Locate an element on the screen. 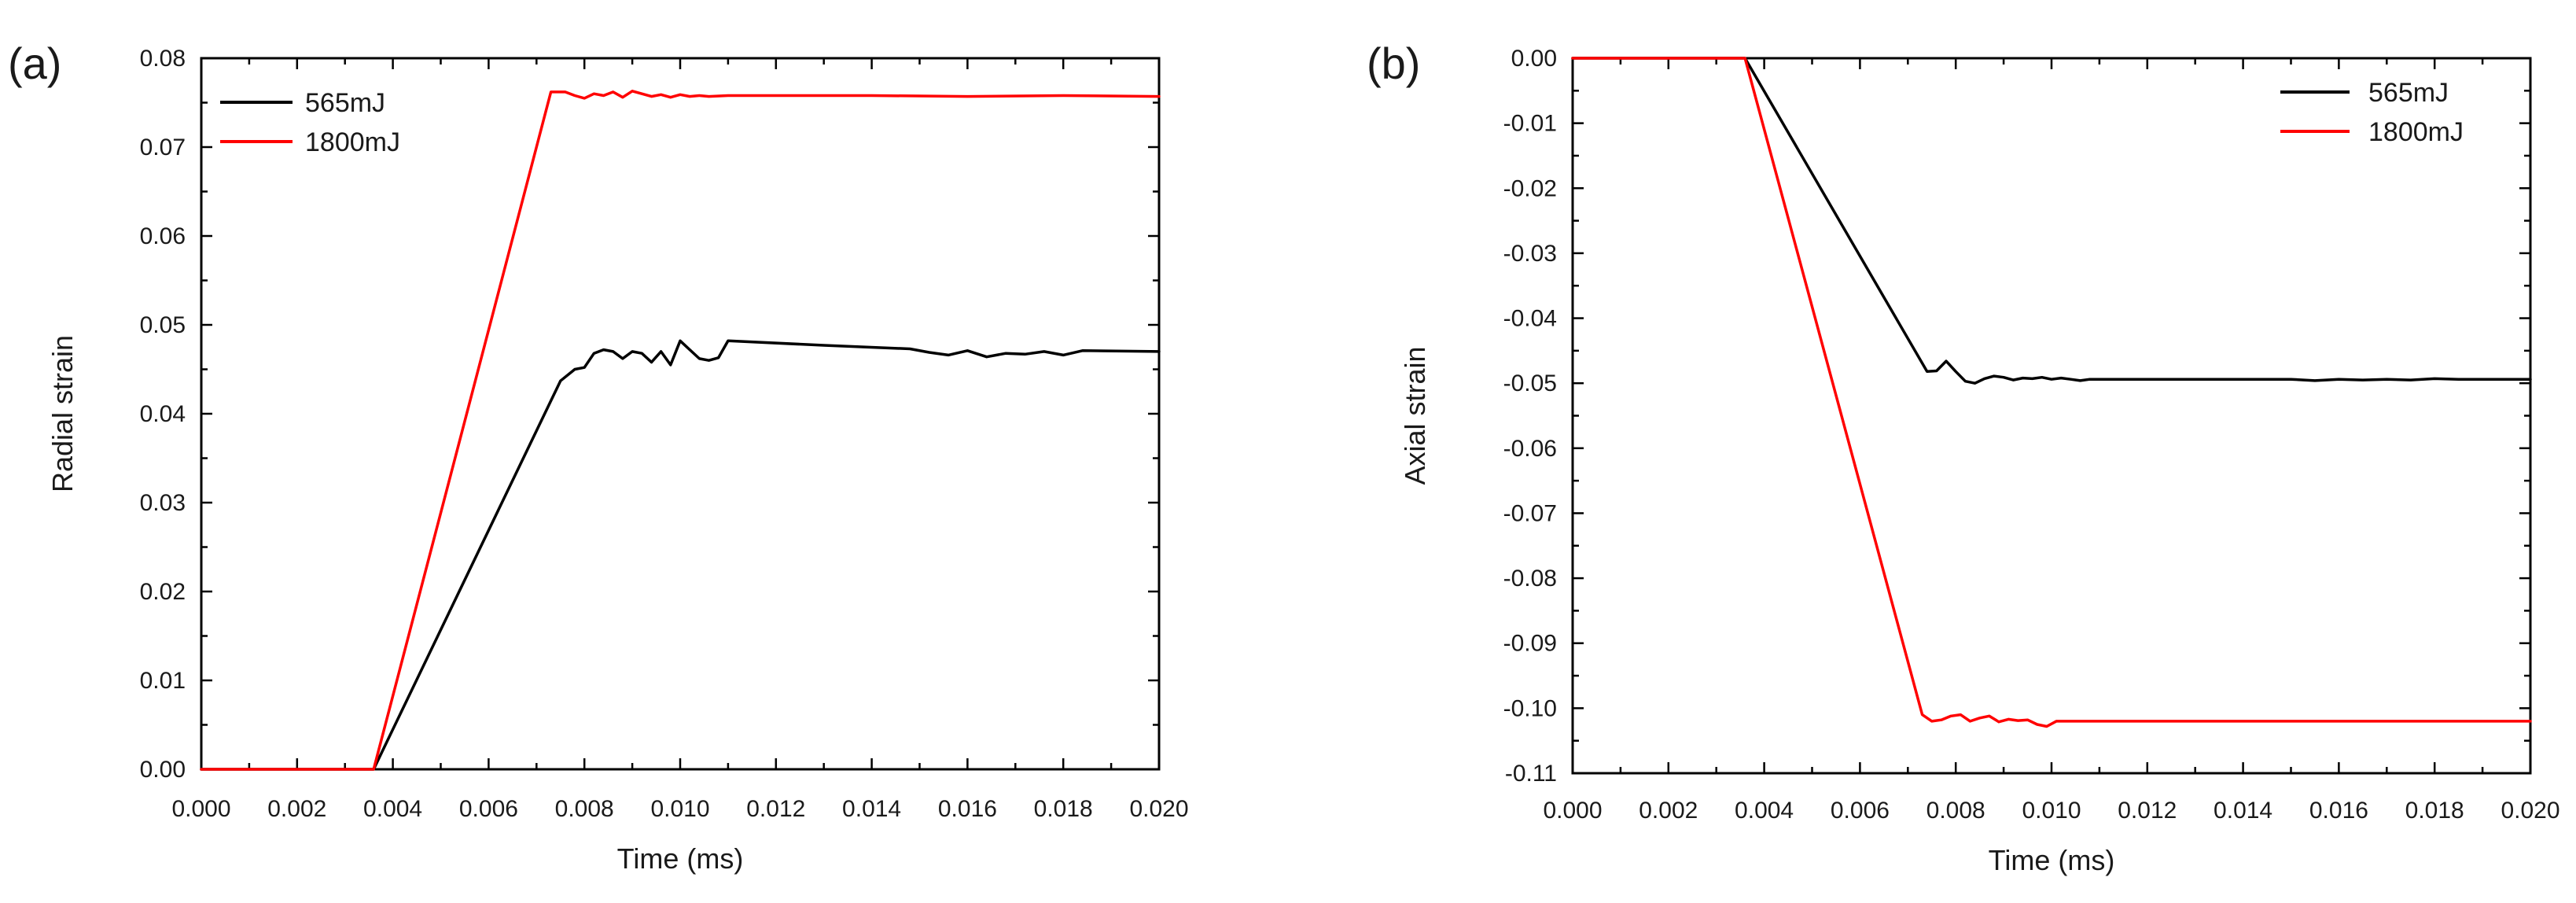  y-tick-label: 0.03 is located at coordinates (163, 503).